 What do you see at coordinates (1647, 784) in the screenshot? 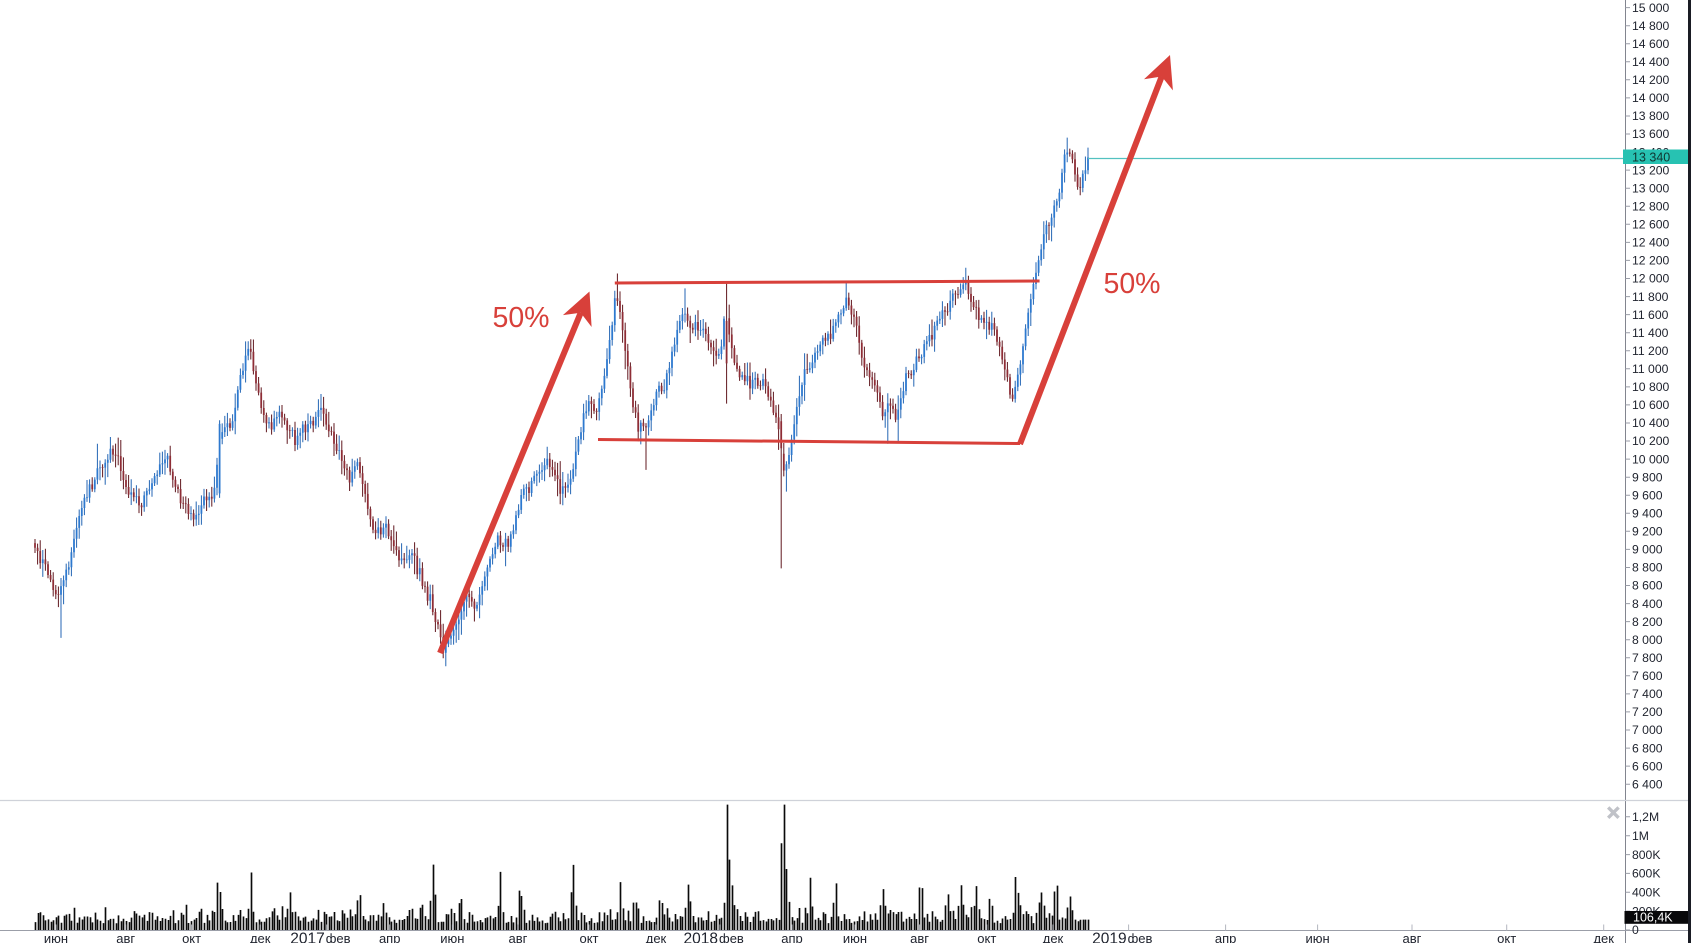
I see `svg-text: 6 400` at bounding box center [1647, 784].